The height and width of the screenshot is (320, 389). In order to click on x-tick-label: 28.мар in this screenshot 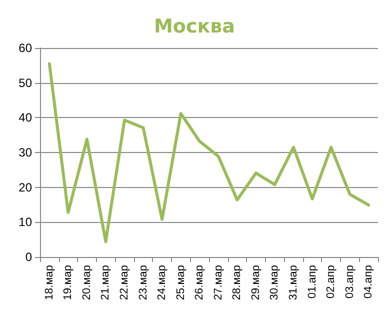, I will do `click(237, 282)`.